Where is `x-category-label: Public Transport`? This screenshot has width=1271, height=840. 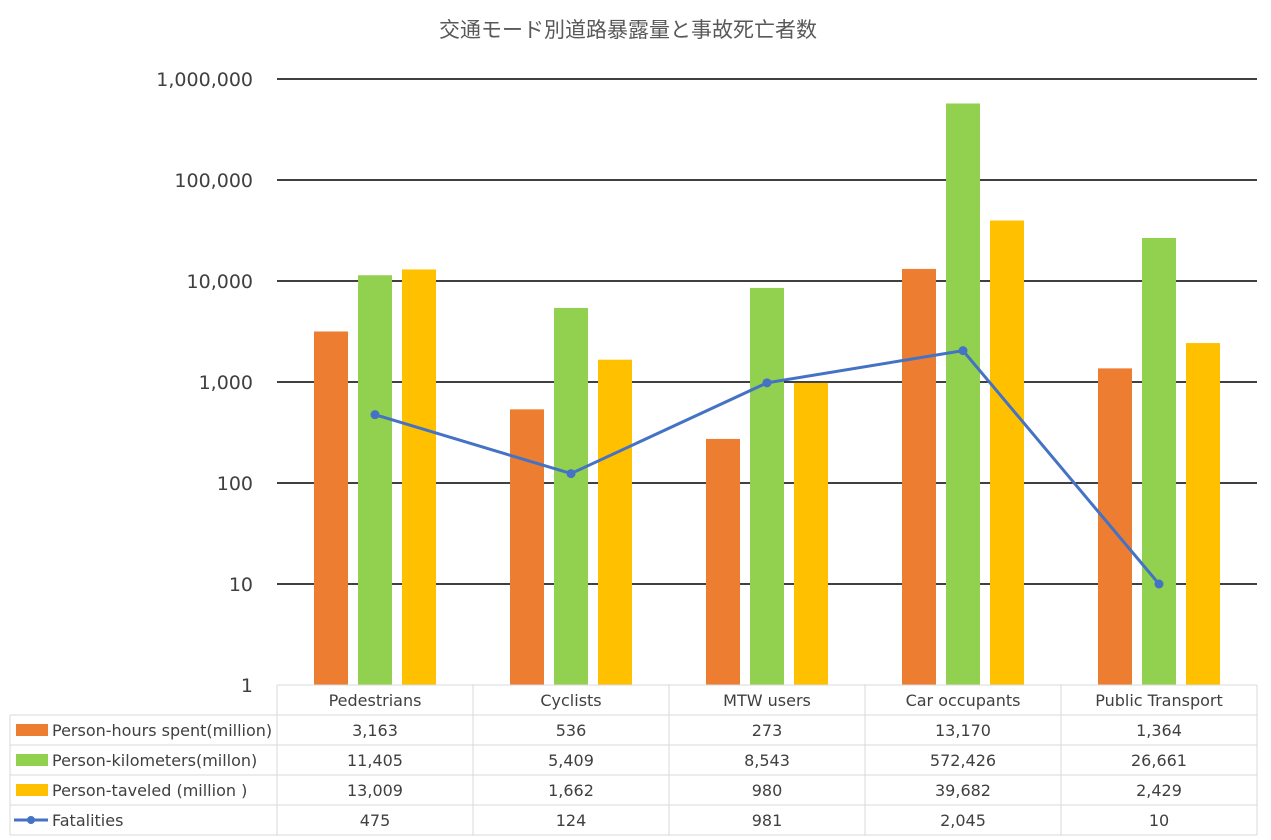 x-category-label: Public Transport is located at coordinates (1159, 700).